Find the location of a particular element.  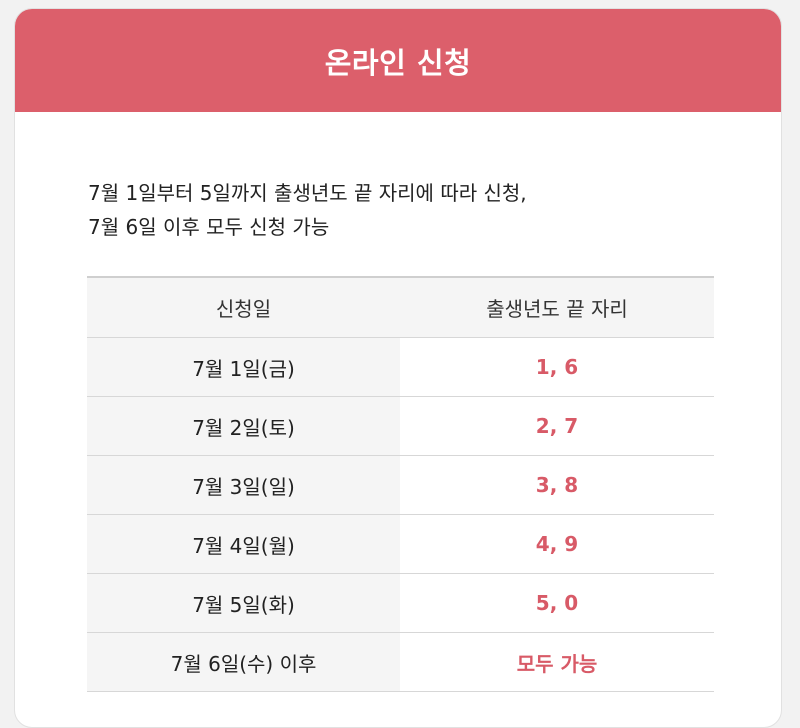

table-row: 7월 4일(월) 4, 9 is located at coordinates (400, 544).